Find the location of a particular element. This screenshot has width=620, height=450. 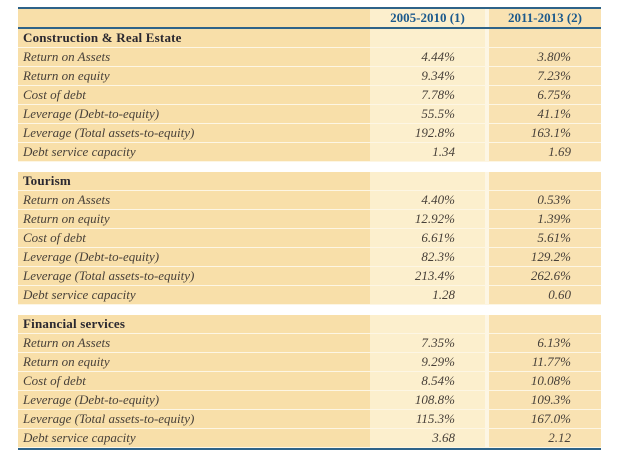

table-row: Leverage (Debt-to-equity) 108.8% 109.3% is located at coordinates (309, 400).